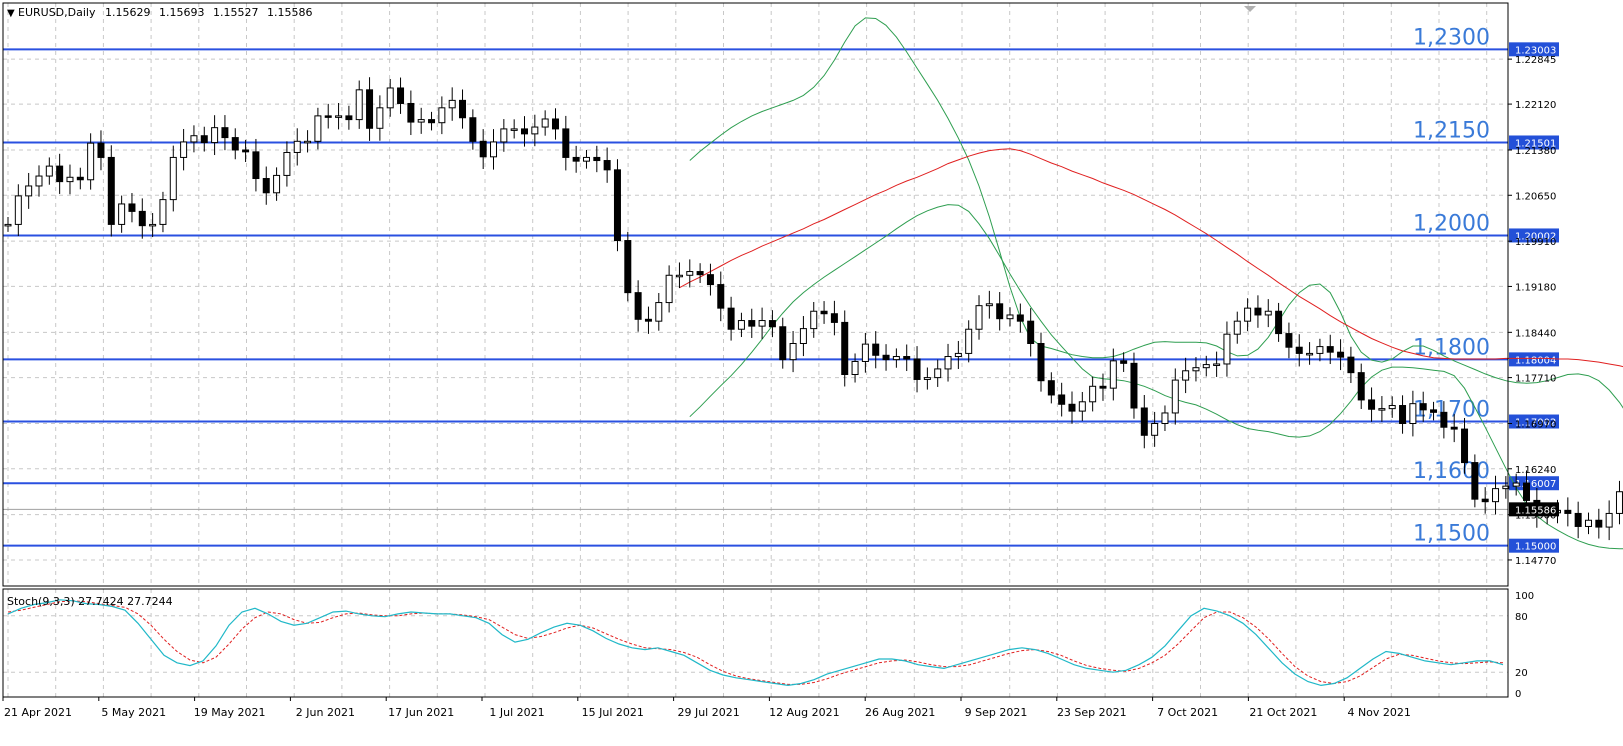 The width and height of the screenshot is (1623, 746). What do you see at coordinates (1535, 196) in the screenshot?
I see `y-tick-label: 1.20650` at bounding box center [1535, 196].